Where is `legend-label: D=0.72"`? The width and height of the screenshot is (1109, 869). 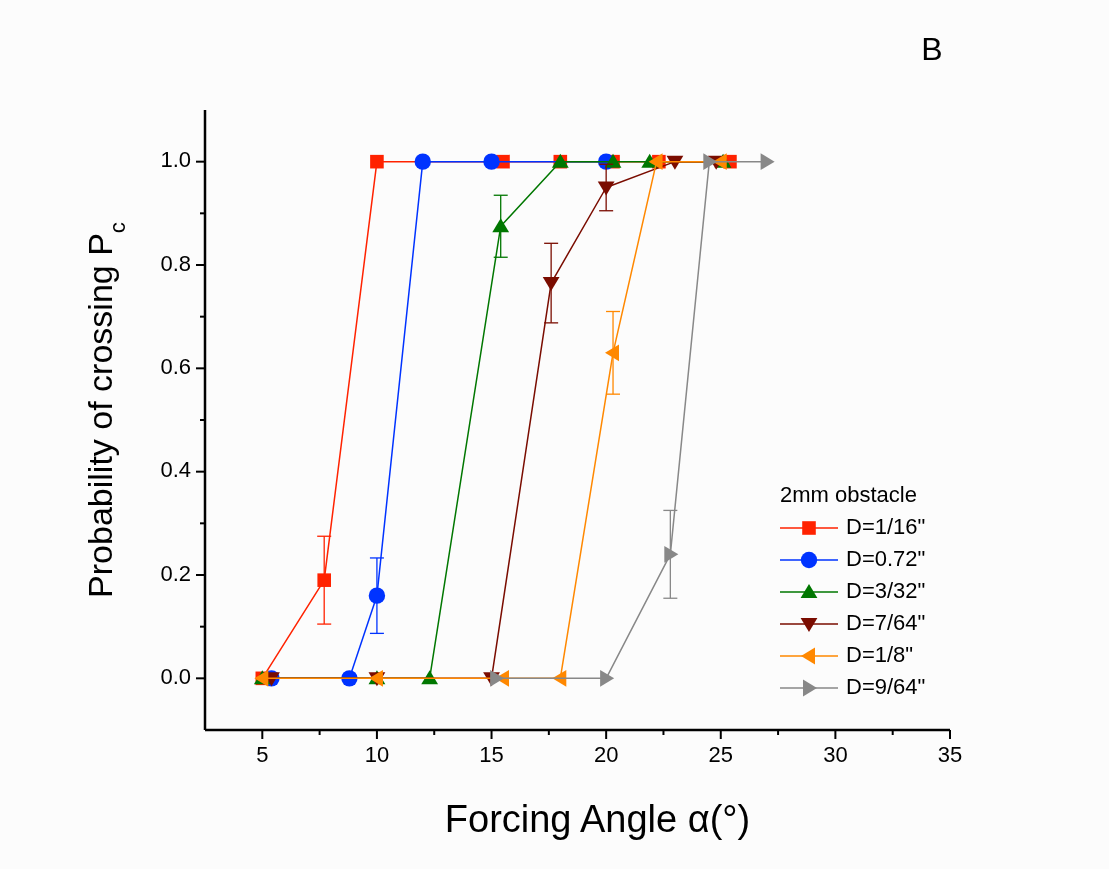
legend-label: D=0.72" is located at coordinates (886, 558).